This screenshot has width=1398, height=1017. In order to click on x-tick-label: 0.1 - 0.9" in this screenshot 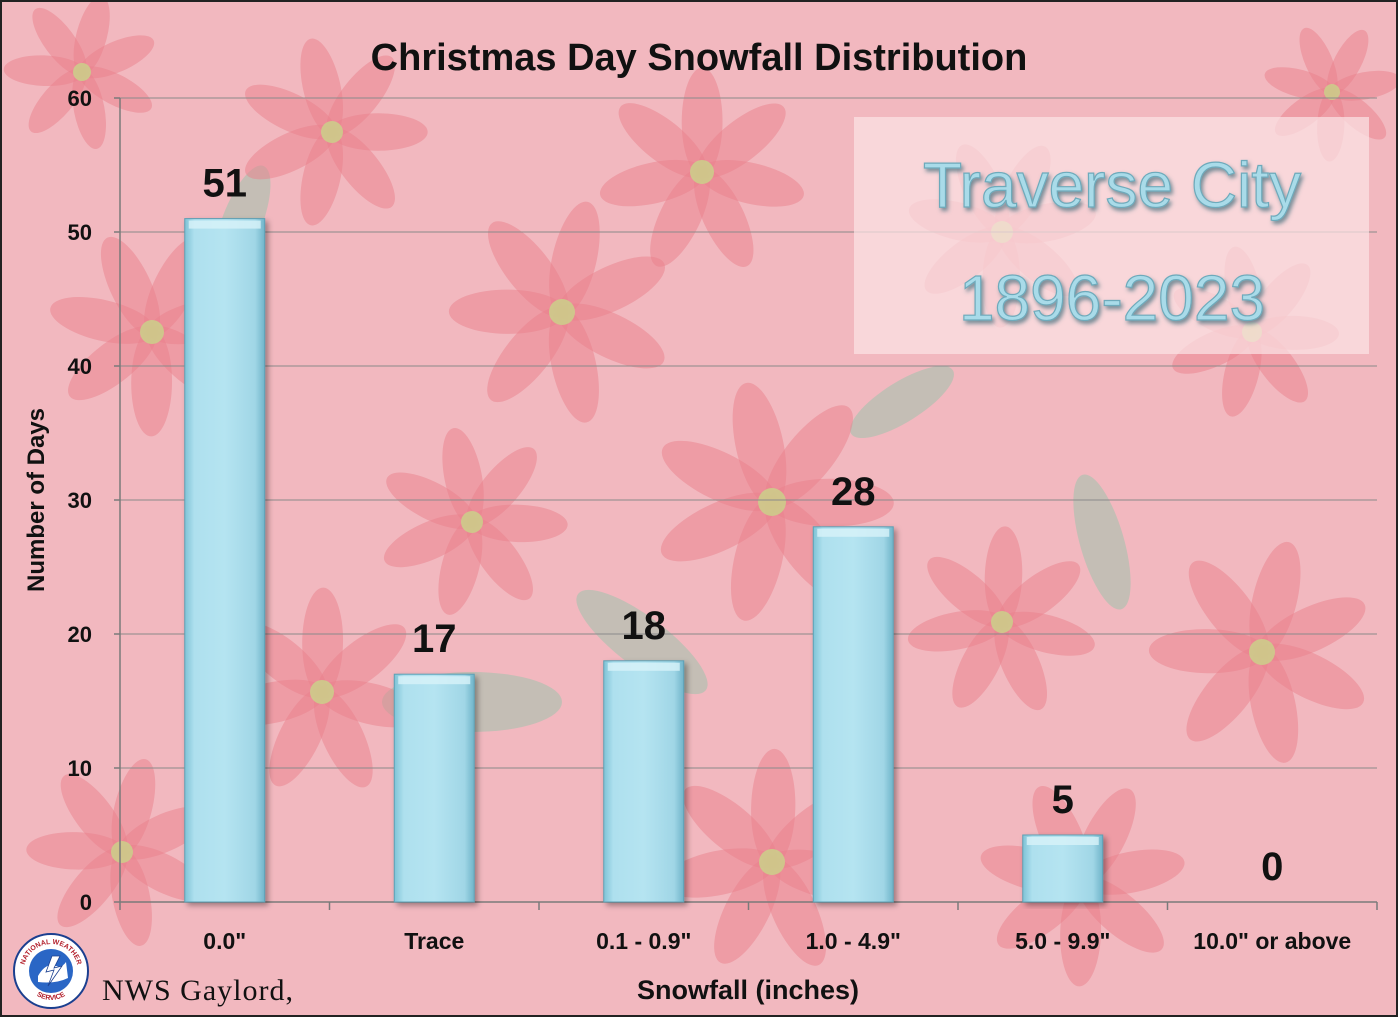, I will do `click(643, 941)`.